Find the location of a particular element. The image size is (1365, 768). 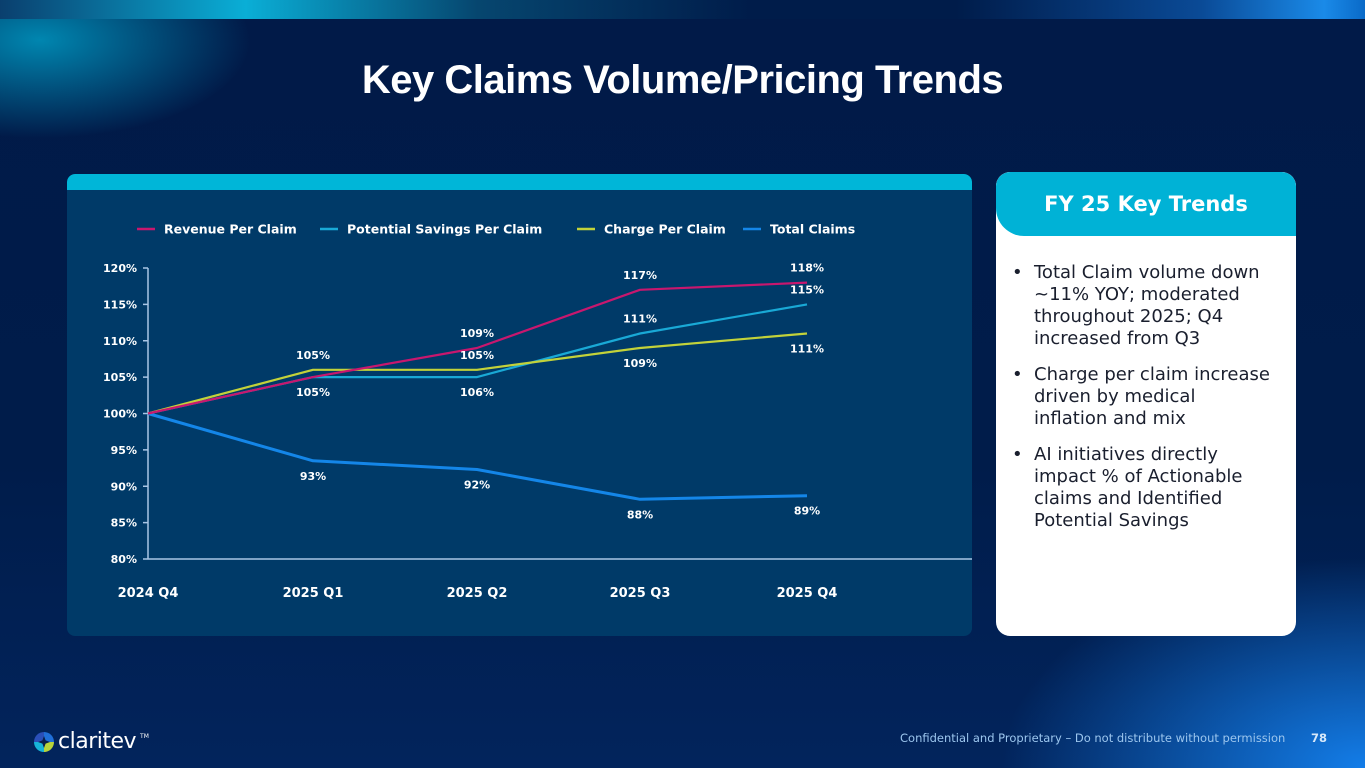

data-label-total: 93% is located at coordinates (313, 476).